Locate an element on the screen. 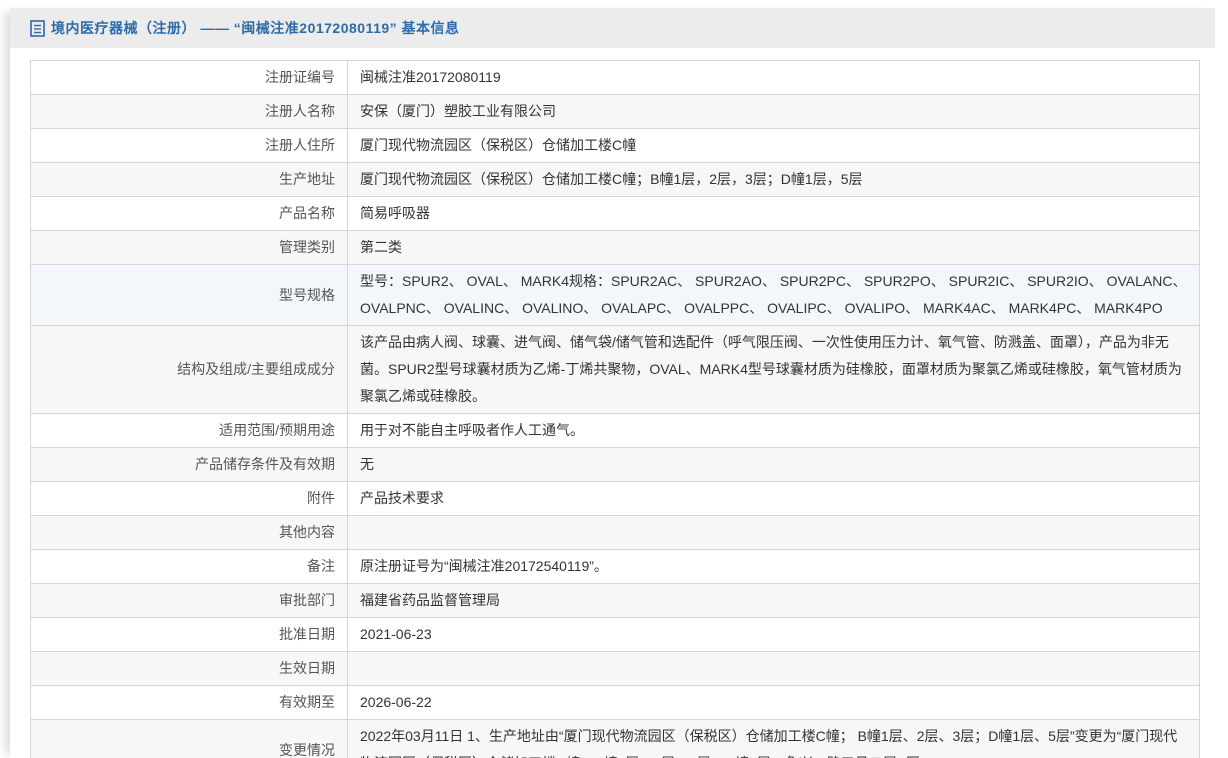  row-label: 批准日期 is located at coordinates (189, 634).